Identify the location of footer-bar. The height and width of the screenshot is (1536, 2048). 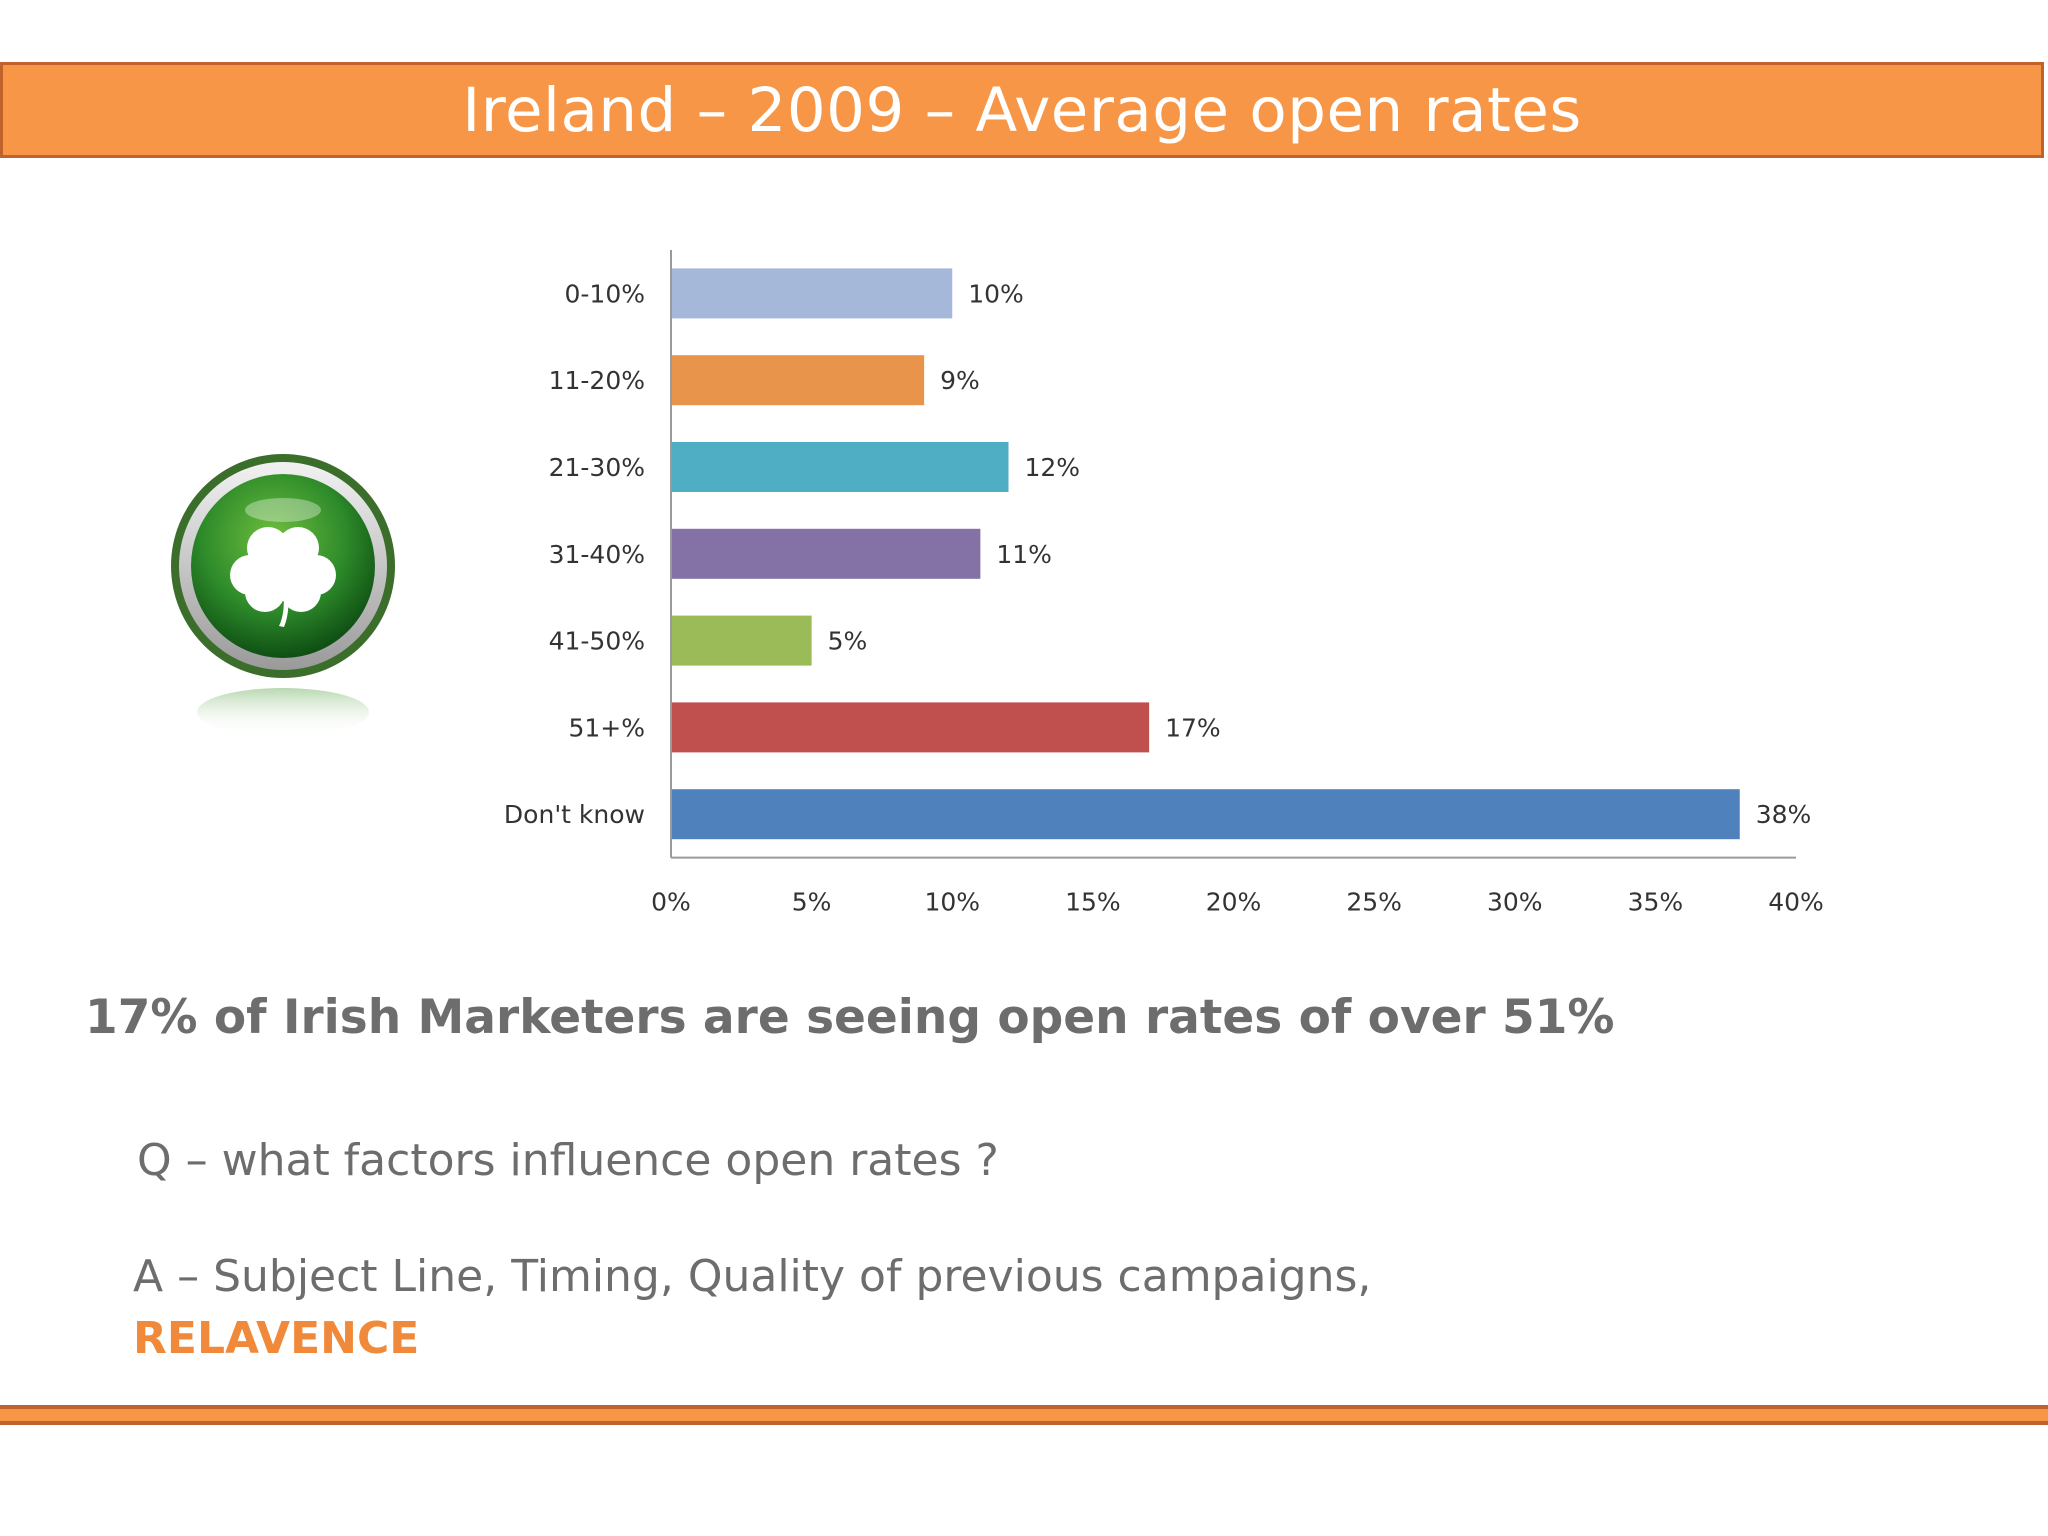
(1024, 1415).